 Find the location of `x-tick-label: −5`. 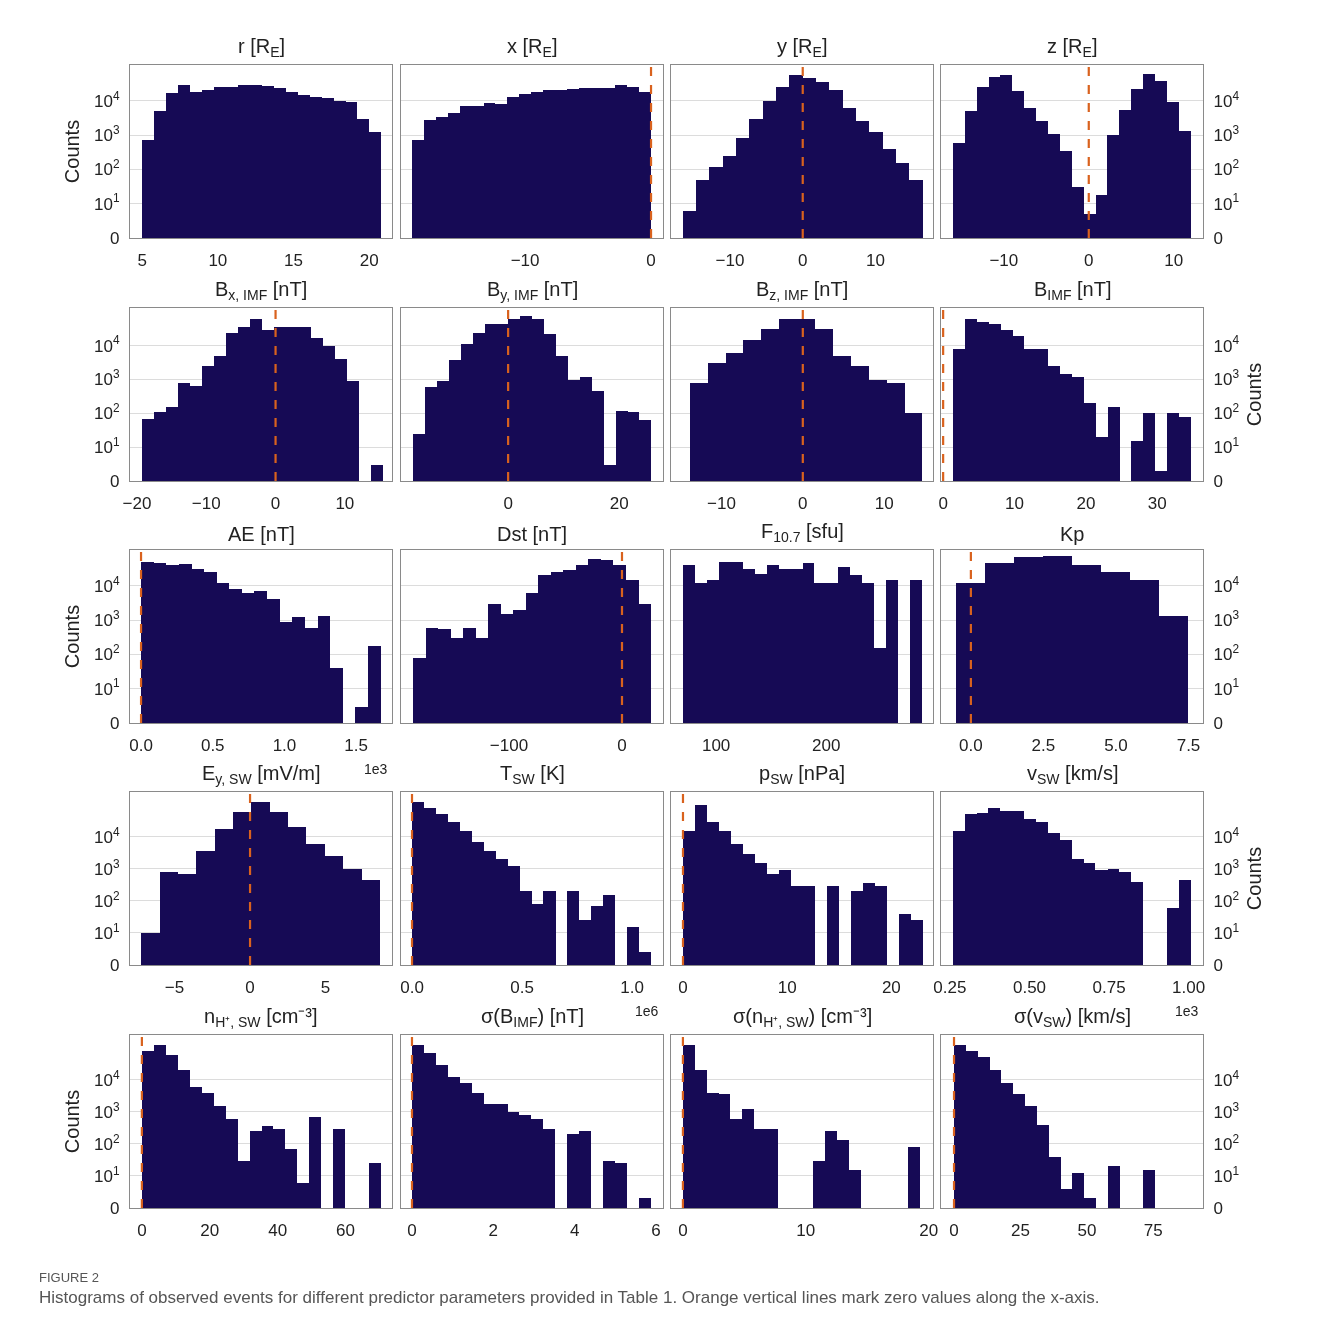

x-tick-label: −5 is located at coordinates (174, 987).